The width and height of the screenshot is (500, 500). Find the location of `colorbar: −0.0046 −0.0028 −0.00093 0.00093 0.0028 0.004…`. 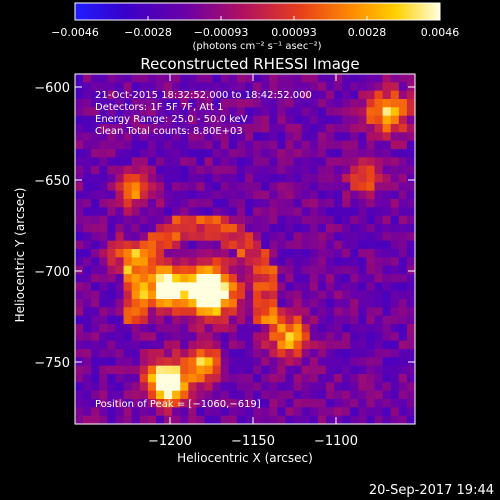

colorbar: −0.0046 −0.0028 −0.00093 0.00093 0.0028 0.004… is located at coordinates (255, 27).